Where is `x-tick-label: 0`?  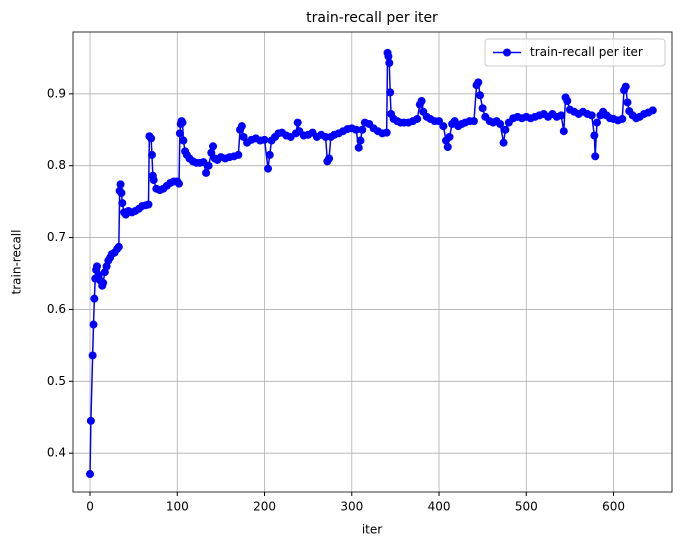
x-tick-label: 0 is located at coordinates (90, 507).